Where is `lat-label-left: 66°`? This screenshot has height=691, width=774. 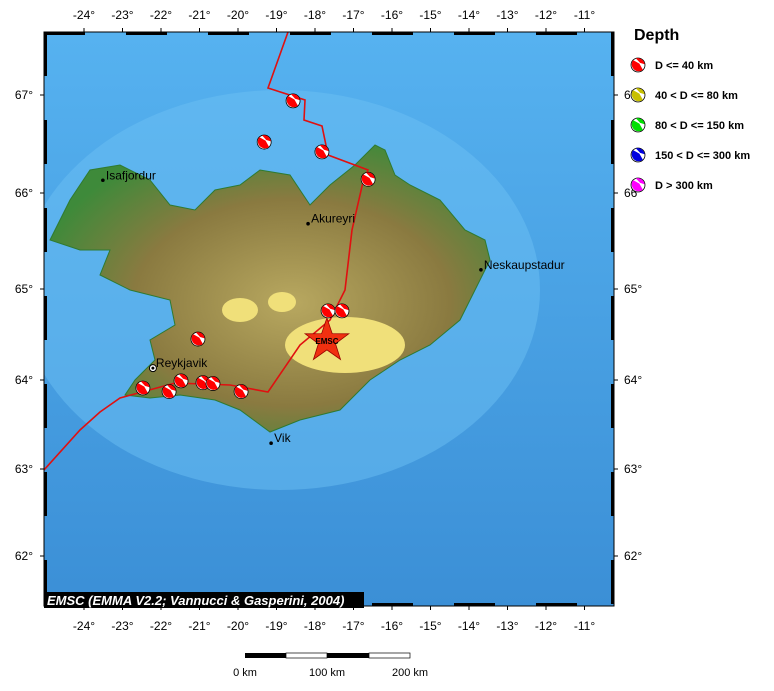
lat-label-left: 66° is located at coordinates (24, 193).